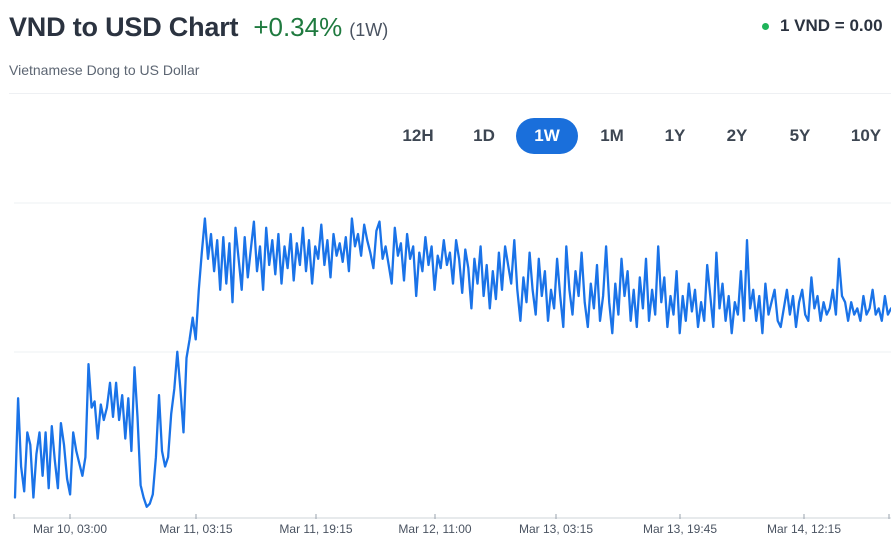 This screenshot has height=544, width=891. I want to click on title-row: VND to USD Chart +0.34% (1W), so click(198, 30).